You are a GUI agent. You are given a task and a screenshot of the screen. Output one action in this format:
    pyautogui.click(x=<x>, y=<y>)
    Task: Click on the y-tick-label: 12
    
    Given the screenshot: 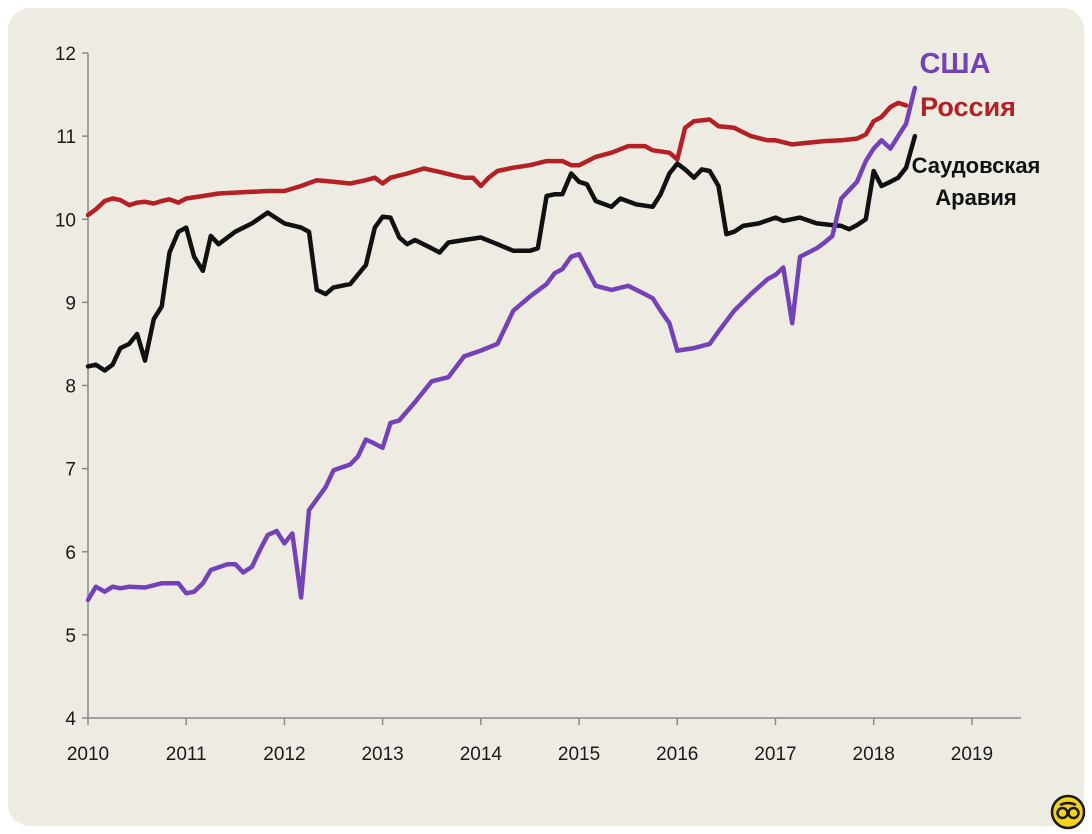 What is the action you would take?
    pyautogui.click(x=65, y=54)
    